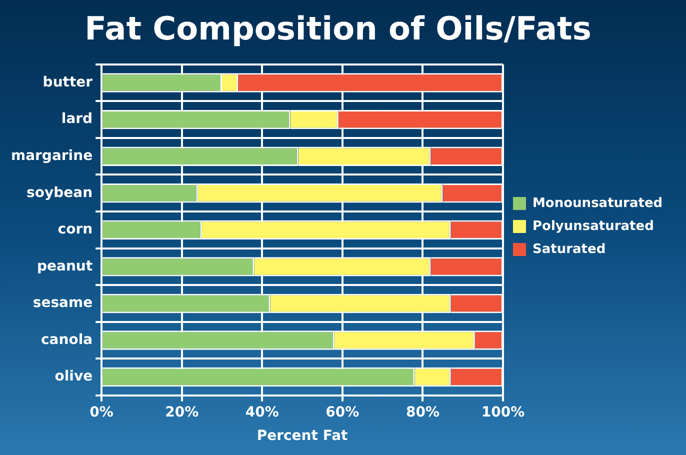 Image resolution: width=686 pixels, height=455 pixels. I want to click on y-tick-label: olive, so click(73, 376).